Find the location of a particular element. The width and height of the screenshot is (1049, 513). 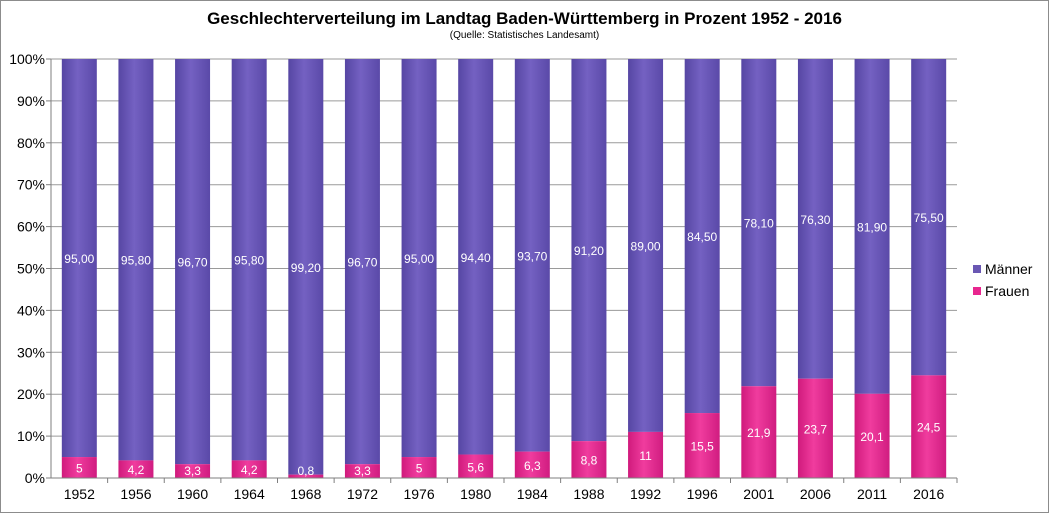

bar-maenner-1968 is located at coordinates (306, 267).